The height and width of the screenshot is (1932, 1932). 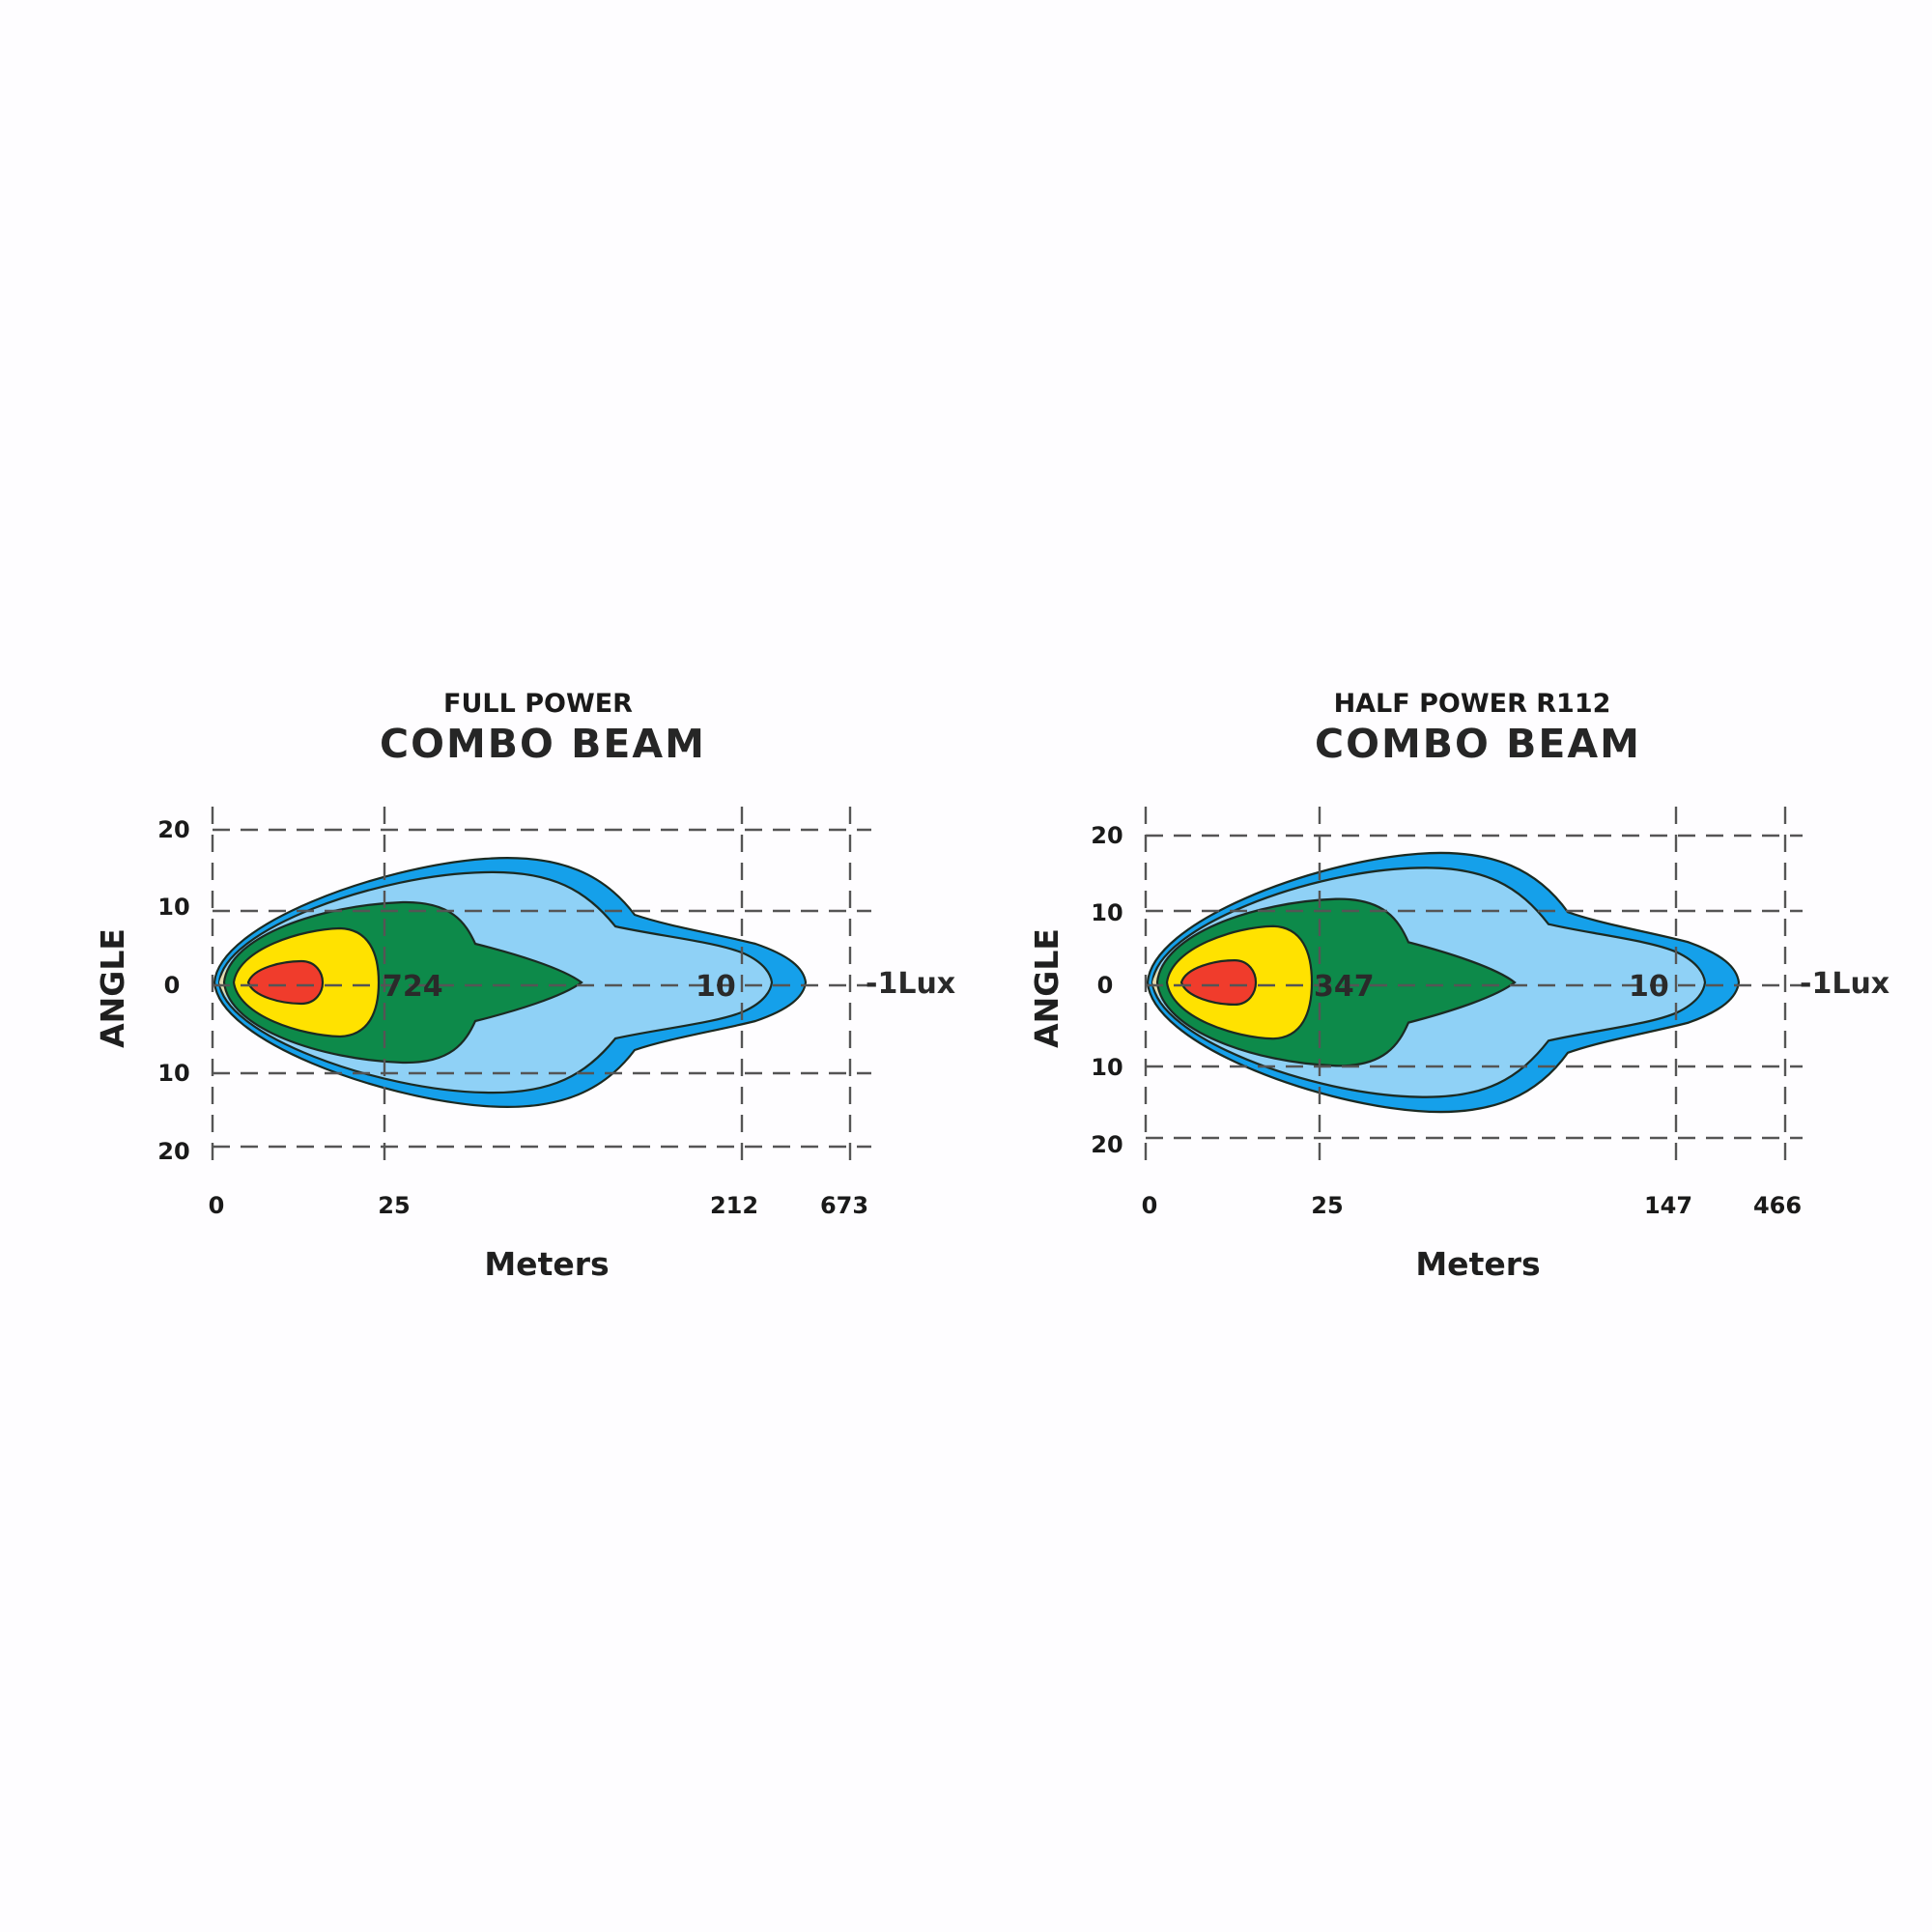 I want to click on x-tick-label: 673, so click(x=844, y=1205).